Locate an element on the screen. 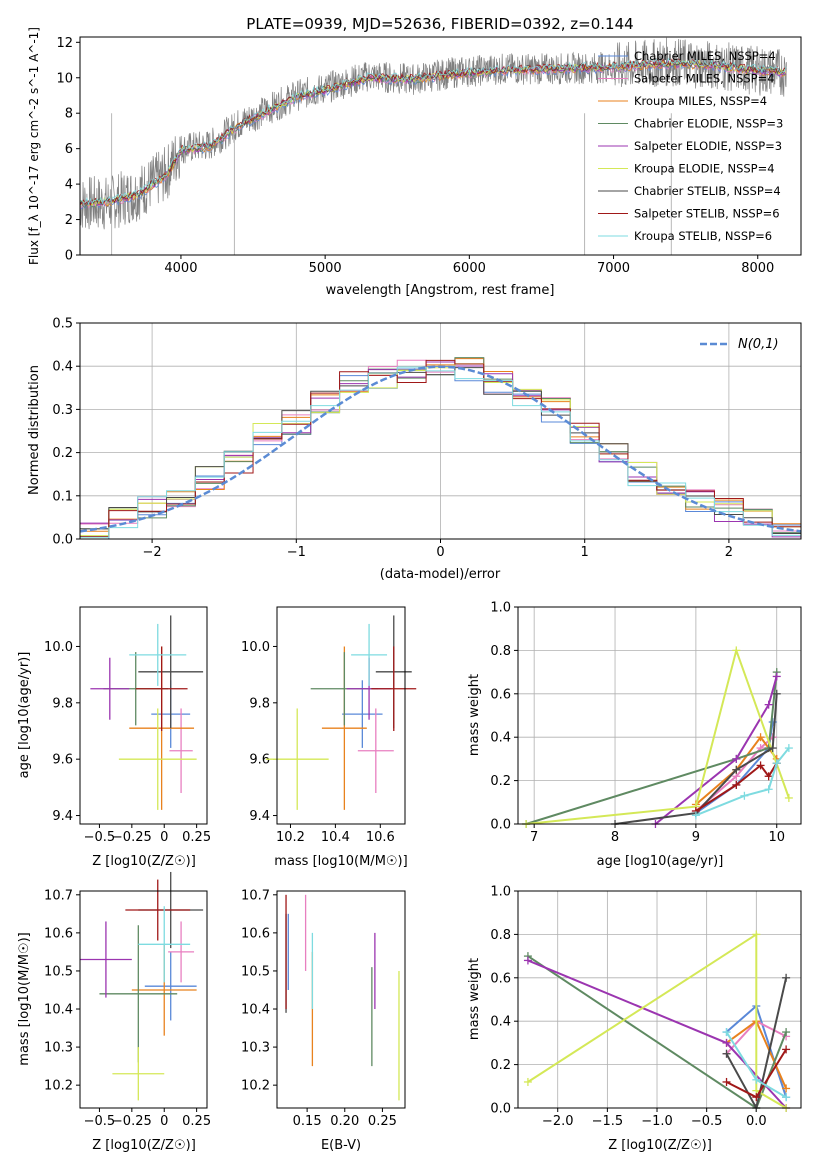  gaussian-curve is located at coordinates (440, 449).